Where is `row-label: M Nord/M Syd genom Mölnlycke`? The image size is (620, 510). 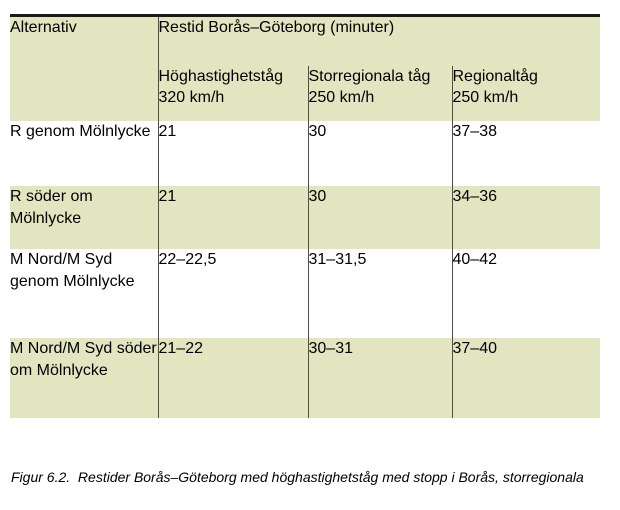
row-label: M Nord/M Syd genom Mölnlycke is located at coordinates (84, 293).